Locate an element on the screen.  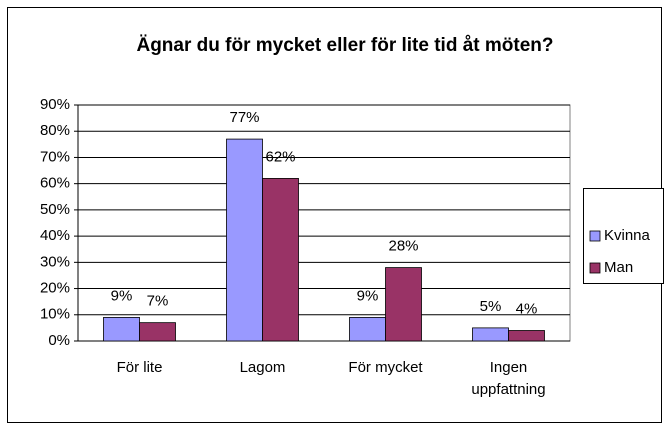
data-label: 5% is located at coordinates (491, 306).